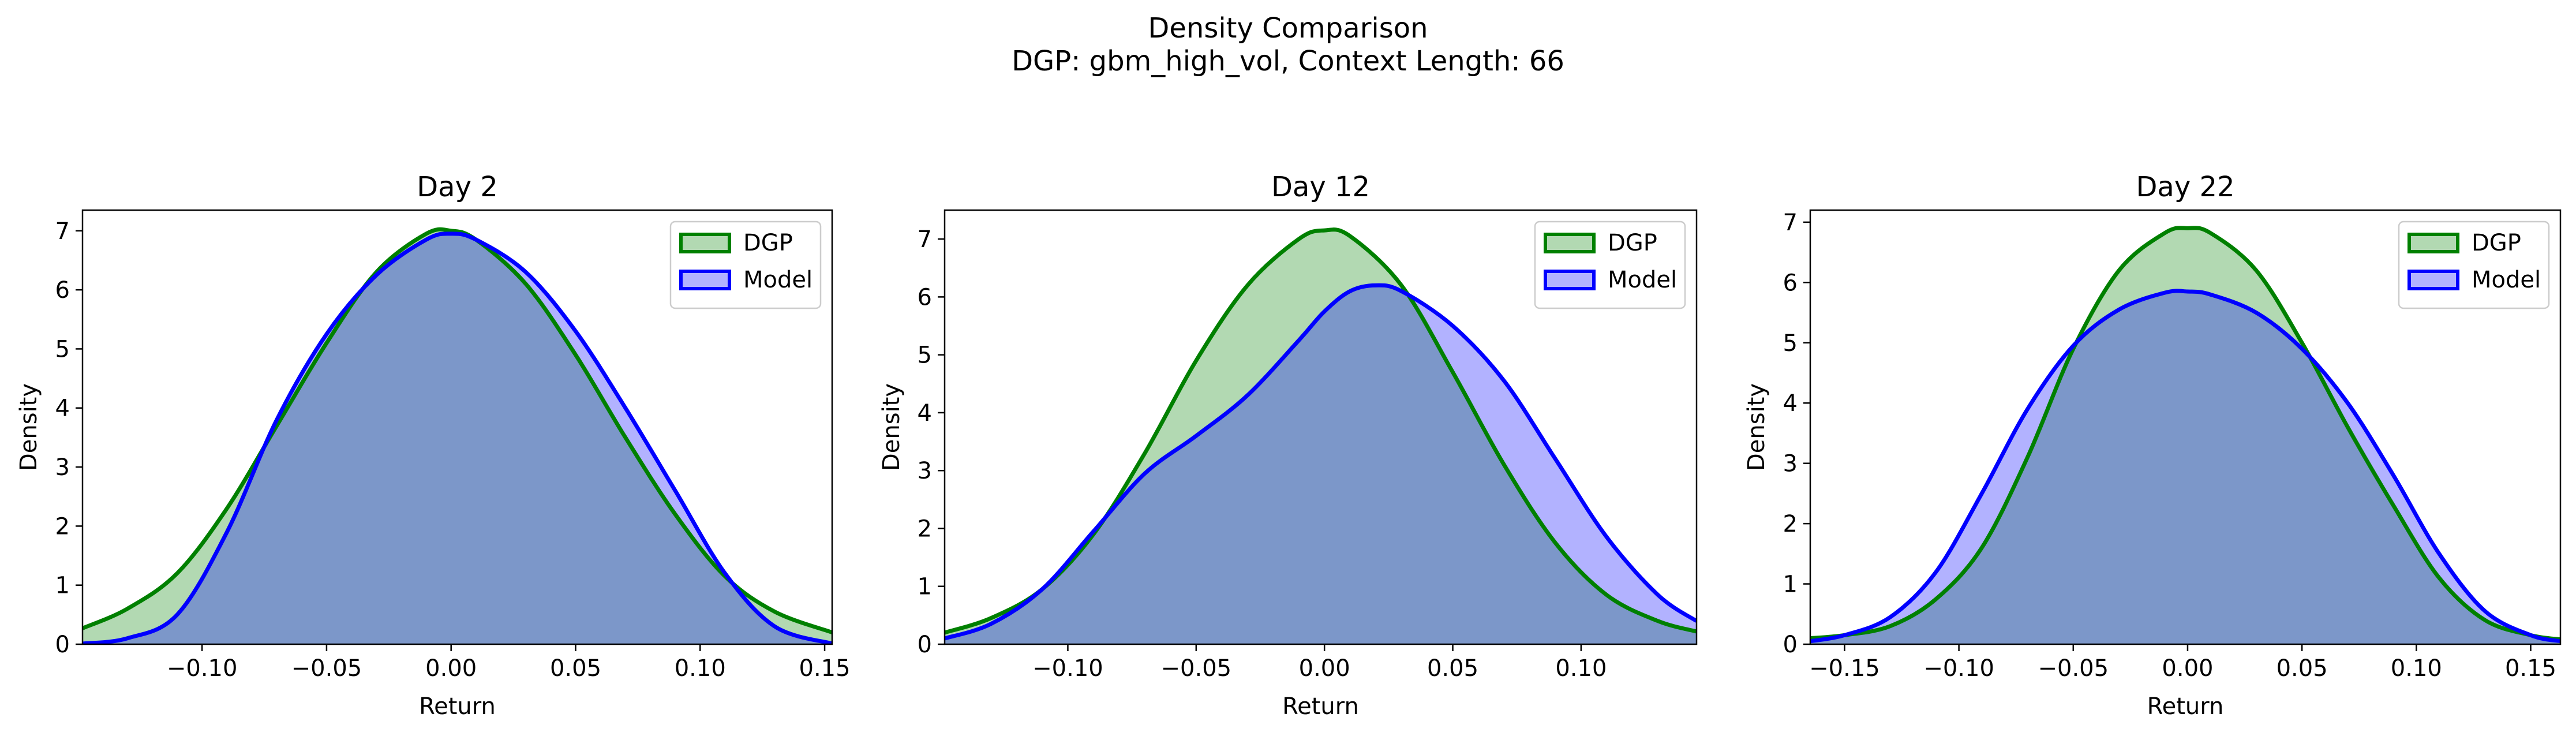  What do you see at coordinates (29, 427) in the screenshot?
I see `panel-1-ylabel: Density` at bounding box center [29, 427].